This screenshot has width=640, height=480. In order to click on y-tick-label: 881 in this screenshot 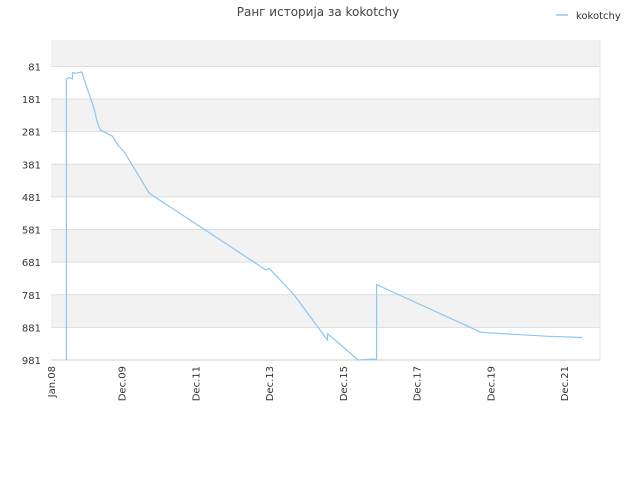, I will do `click(31, 328)`.